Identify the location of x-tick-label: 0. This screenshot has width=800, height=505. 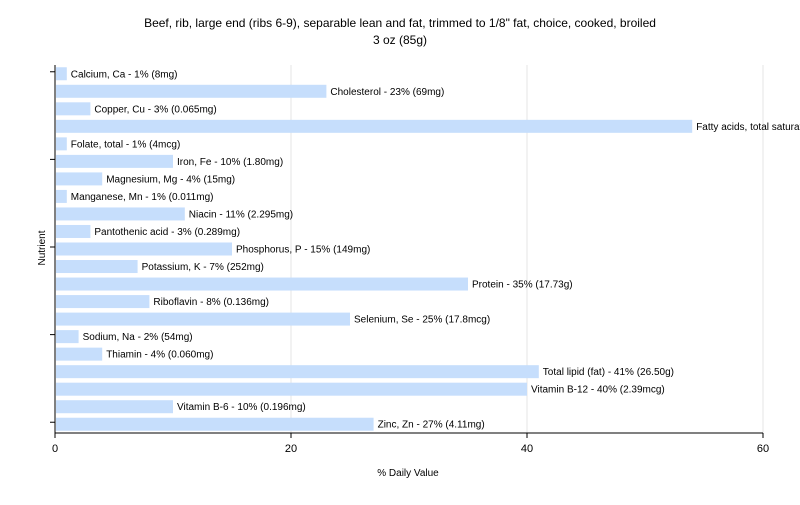
(55, 449).